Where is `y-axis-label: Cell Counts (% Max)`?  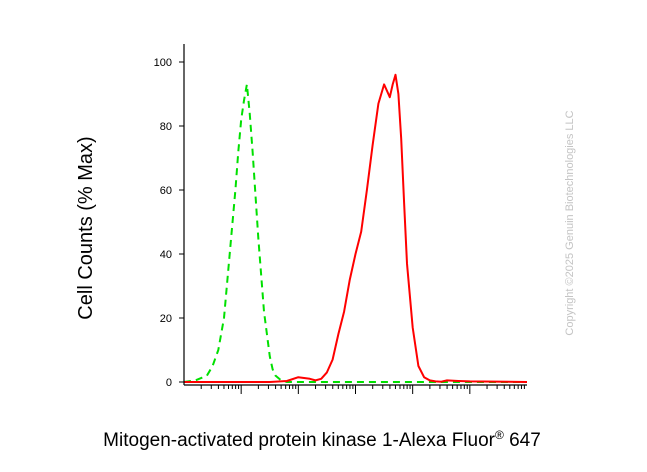
y-axis-label: Cell Counts (% Max) is located at coordinates (86, 227).